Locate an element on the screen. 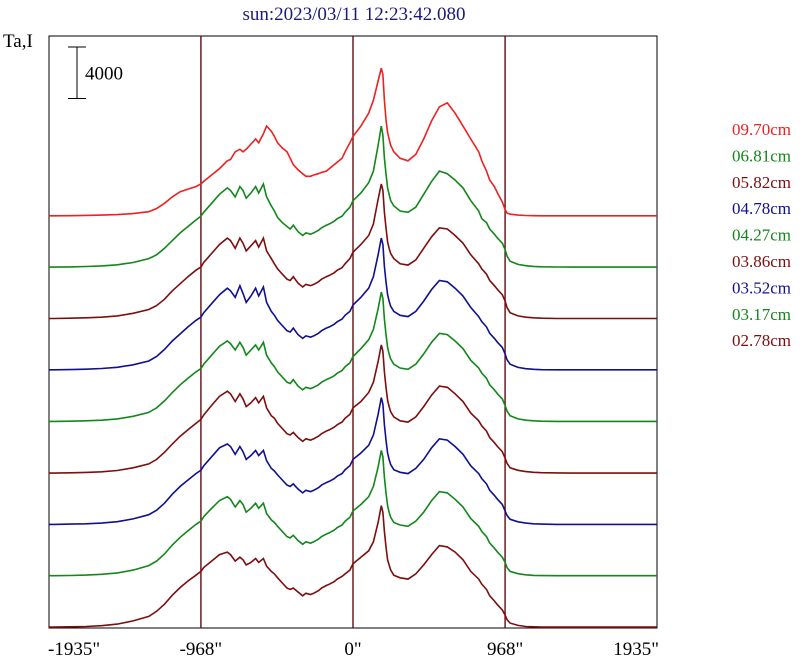 This screenshot has width=807, height=662. legend-entry-02.78cm: 02.78cm is located at coordinates (761, 340).